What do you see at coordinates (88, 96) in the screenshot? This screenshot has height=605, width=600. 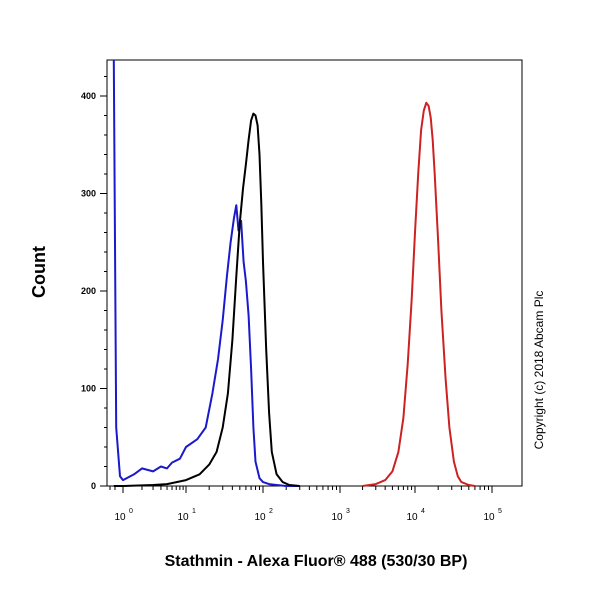 I see `y-tick-label: 400` at bounding box center [88, 96].